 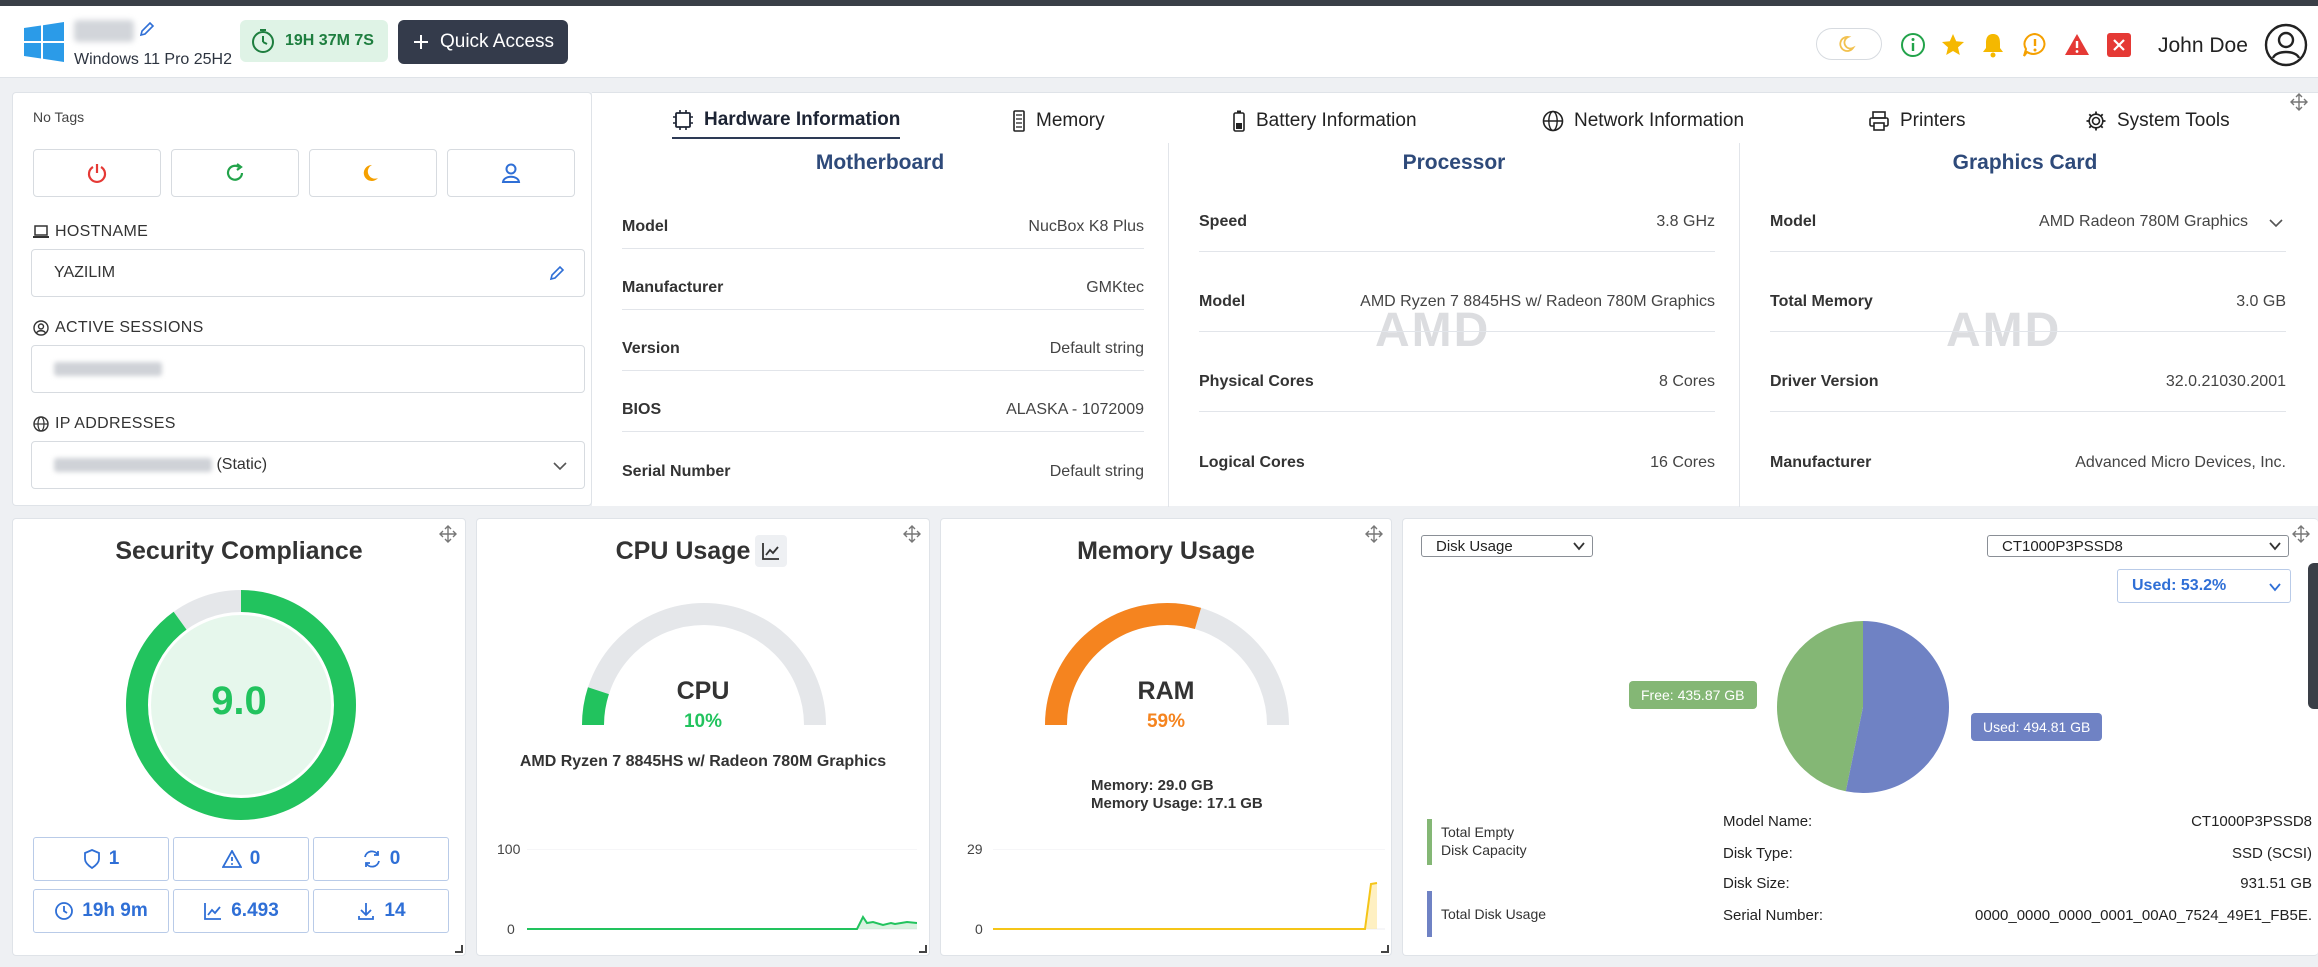 I want to click on close-square-icon, so click(x=2119, y=45).